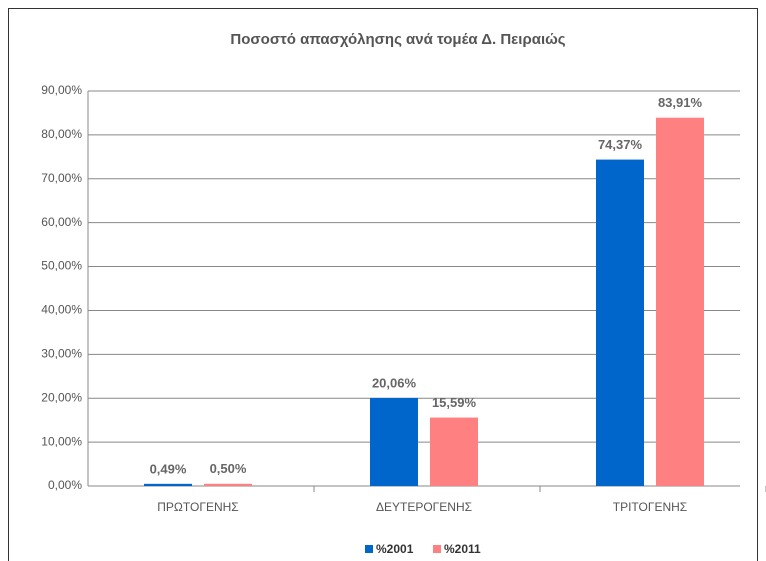 Image resolution: width=766 pixels, height=561 pixels. Describe the element at coordinates (620, 144) in the screenshot. I see `data-label: 74,37%` at that location.